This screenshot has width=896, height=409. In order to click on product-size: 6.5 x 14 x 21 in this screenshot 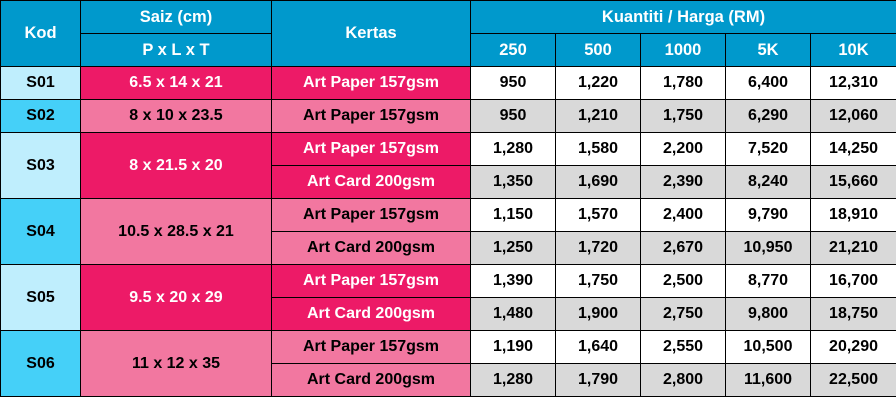, I will do `click(176, 83)`.